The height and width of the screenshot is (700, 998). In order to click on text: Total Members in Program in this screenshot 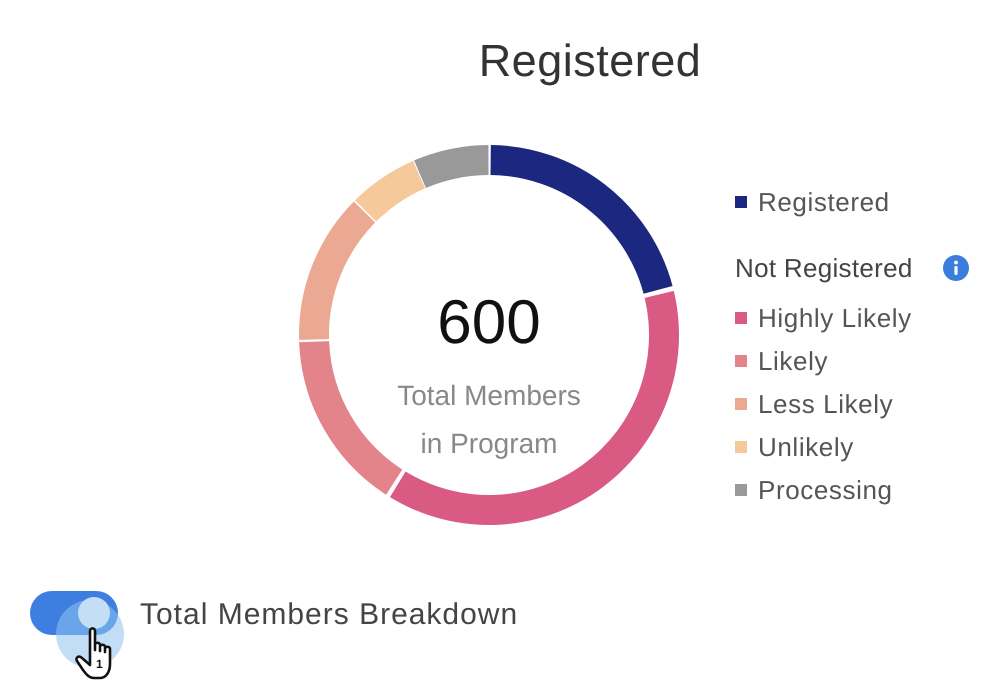, I will do `click(489, 420)`.